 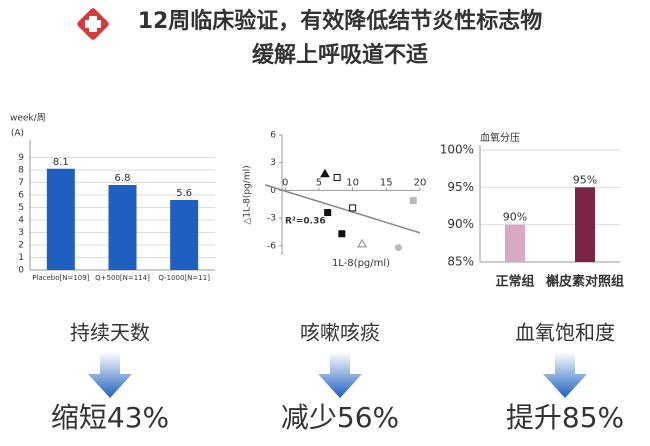 I want to click on x-tick-label: 0, so click(x=285, y=182).